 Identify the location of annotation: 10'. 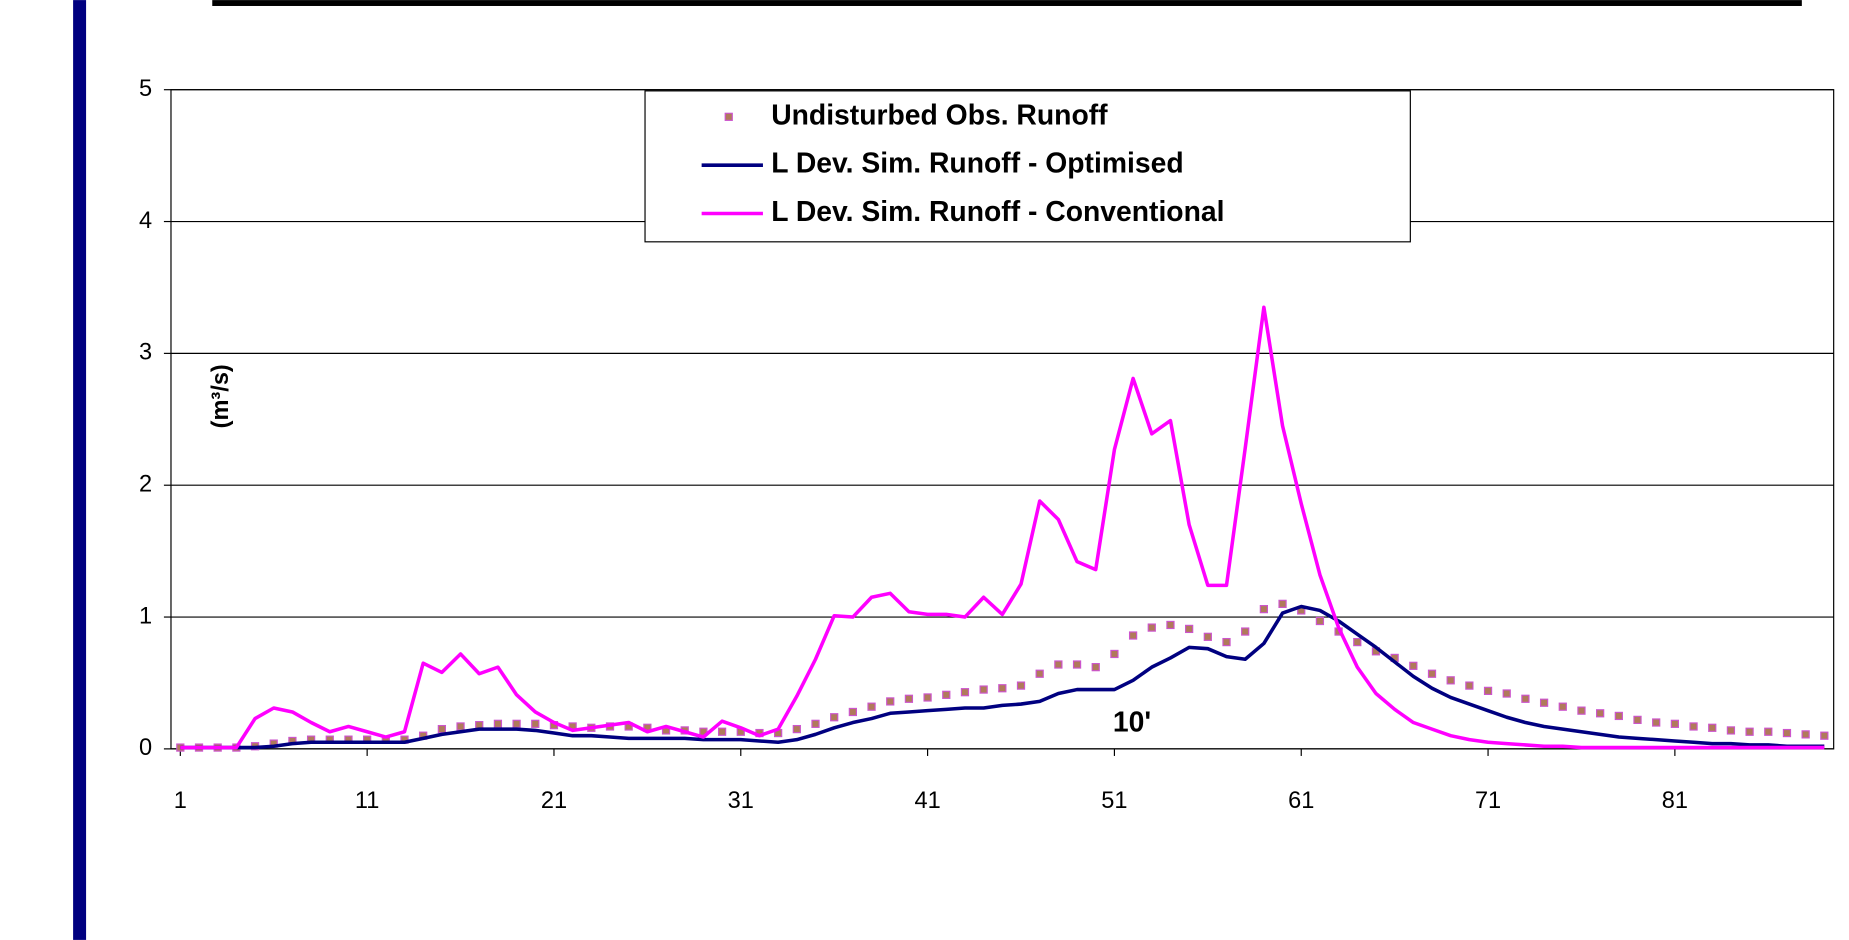
(1132, 722).